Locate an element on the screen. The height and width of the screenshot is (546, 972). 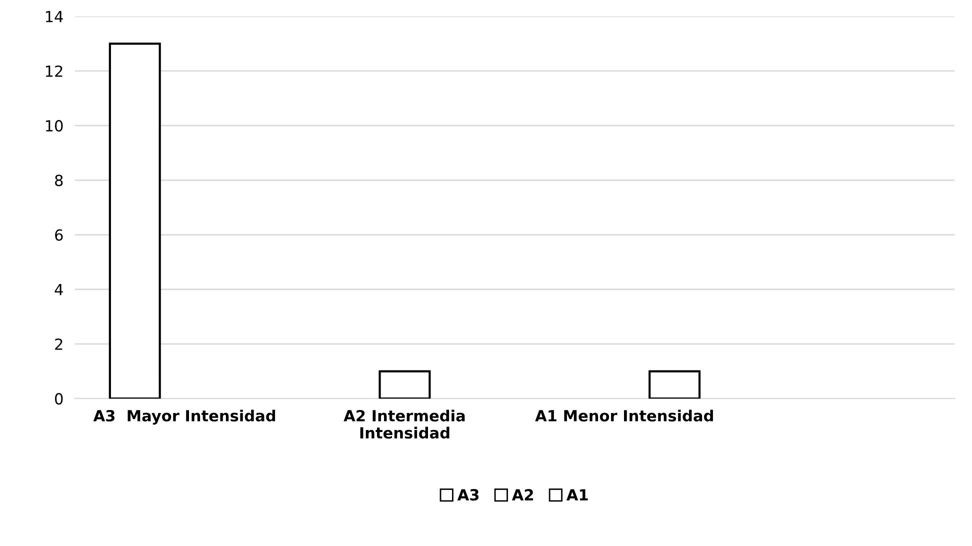
y-tick-label: 6 is located at coordinates (59, 235).